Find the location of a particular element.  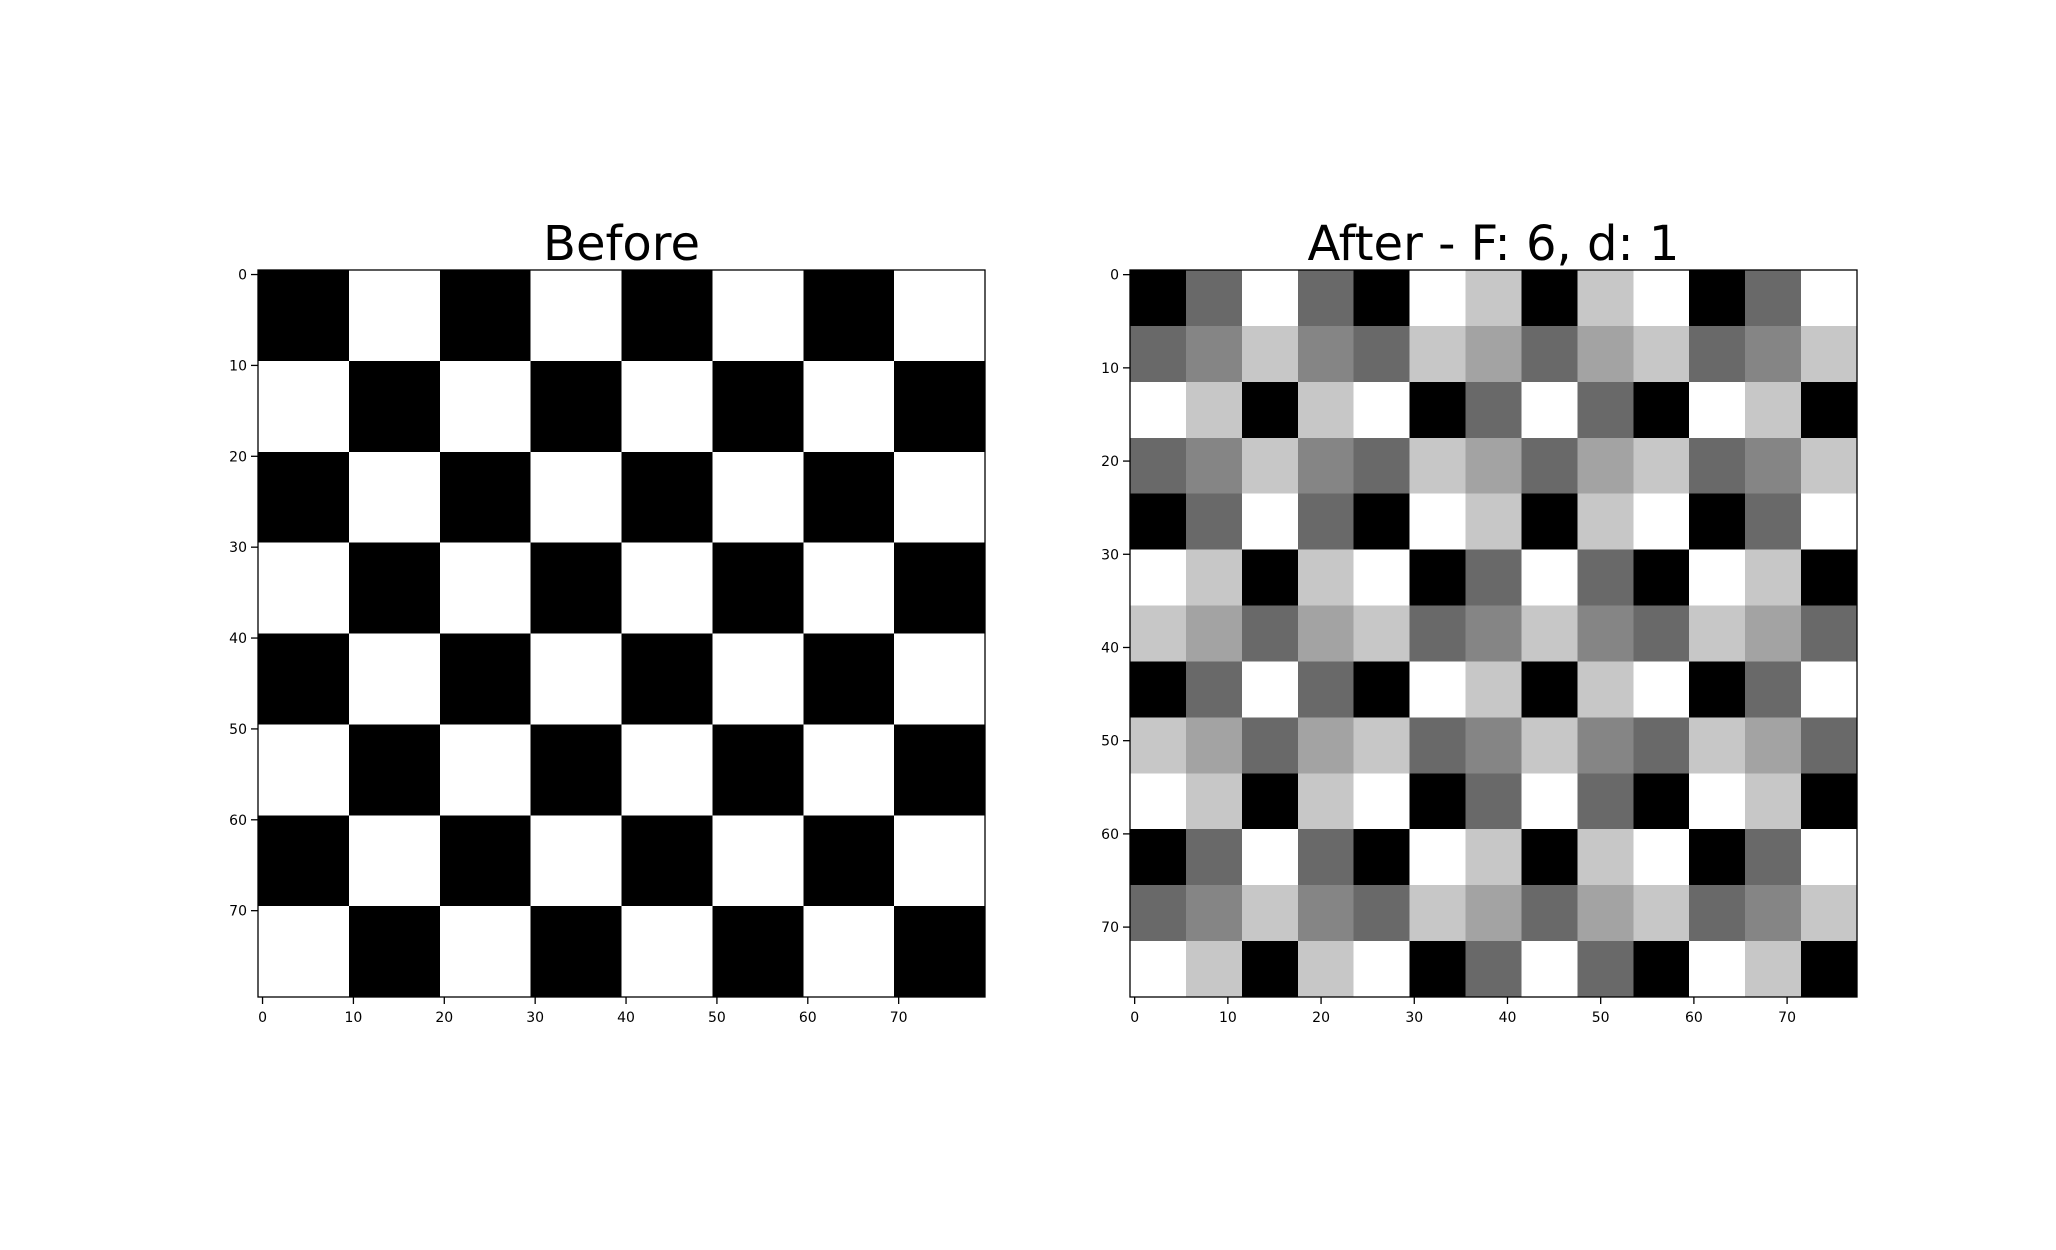

before-image-cell-r4-c5 is located at coordinates (758, 679).